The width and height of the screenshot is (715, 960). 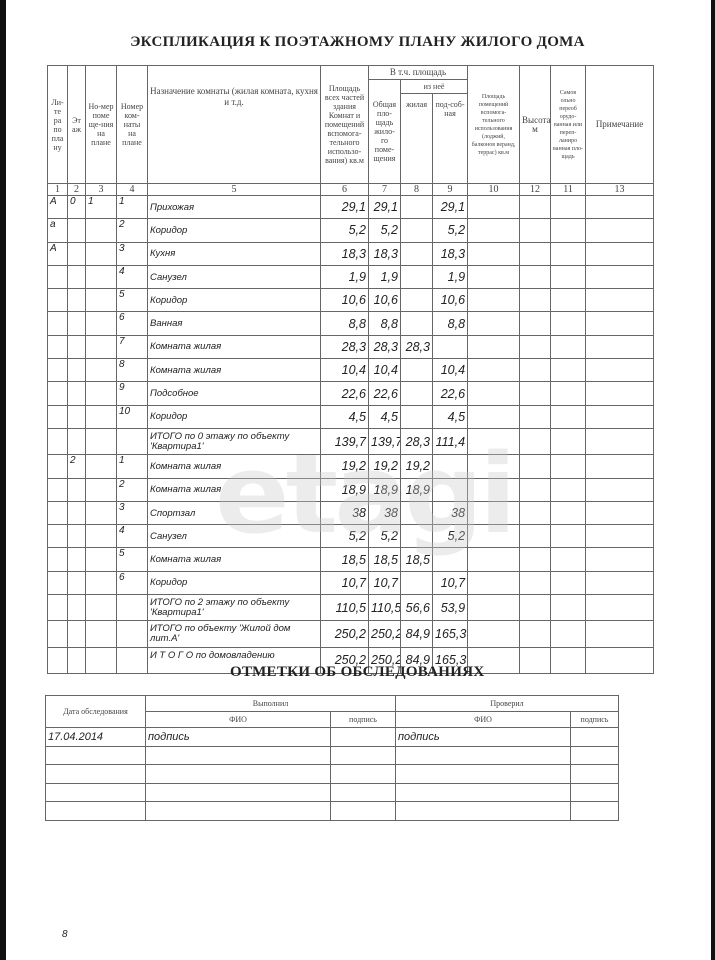 I want to click on table-row: А 0 1 1 Прихожая 29,1 29,1 29,1, so click(x=351, y=207).